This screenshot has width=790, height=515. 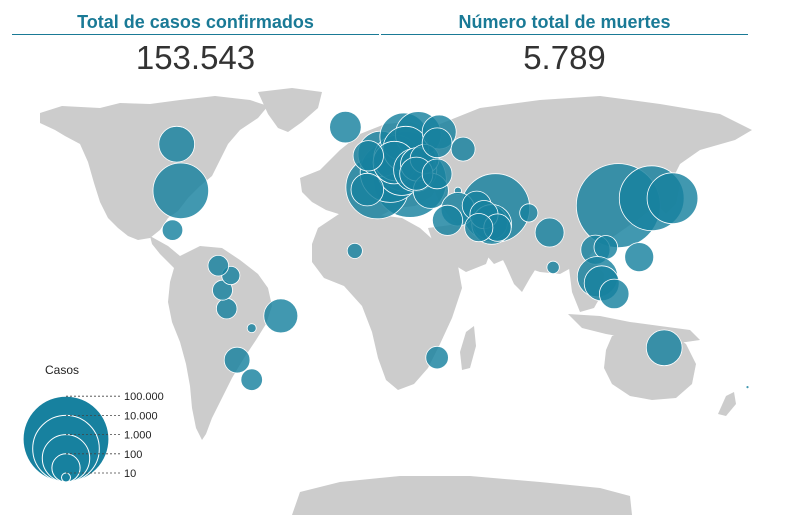 What do you see at coordinates (529, 213) in the screenshot?
I see `bubble-pakistan` at bounding box center [529, 213].